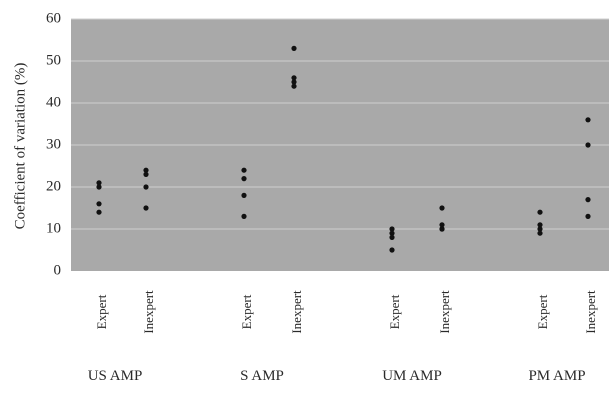  I want to click on y-tick-label: 30, so click(53, 144).